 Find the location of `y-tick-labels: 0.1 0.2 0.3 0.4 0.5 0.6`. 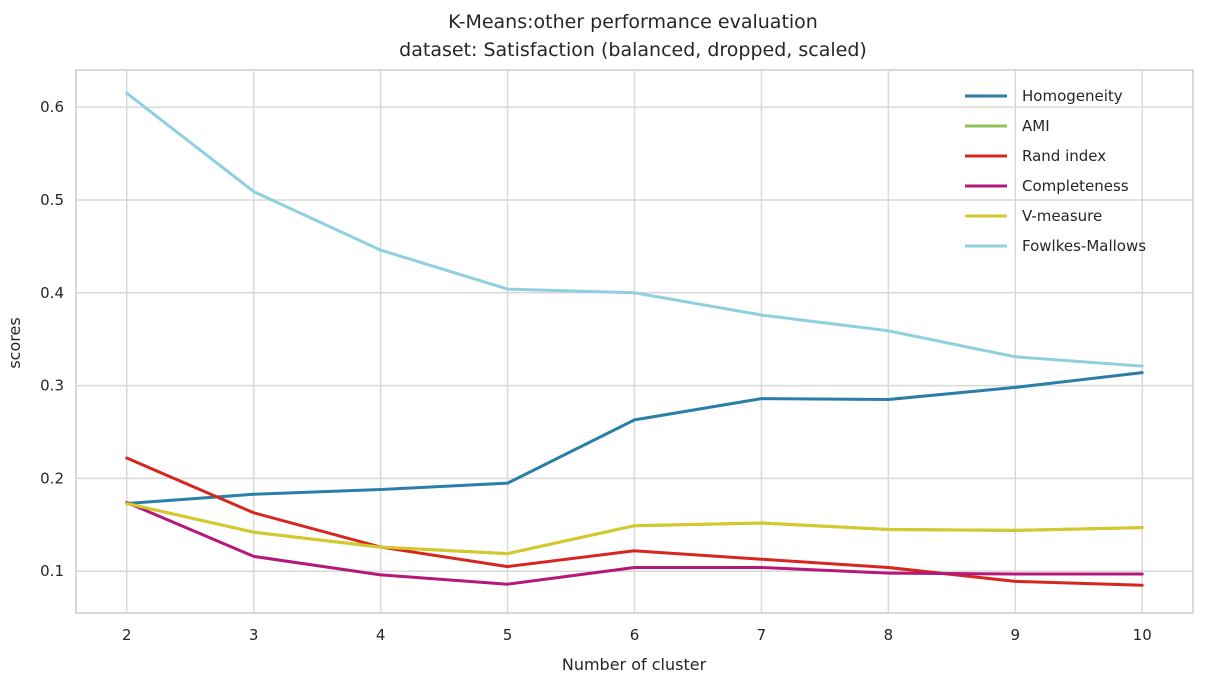

y-tick-labels: 0.1 0.2 0.3 0.4 0.5 0.6 is located at coordinates (52, 339).